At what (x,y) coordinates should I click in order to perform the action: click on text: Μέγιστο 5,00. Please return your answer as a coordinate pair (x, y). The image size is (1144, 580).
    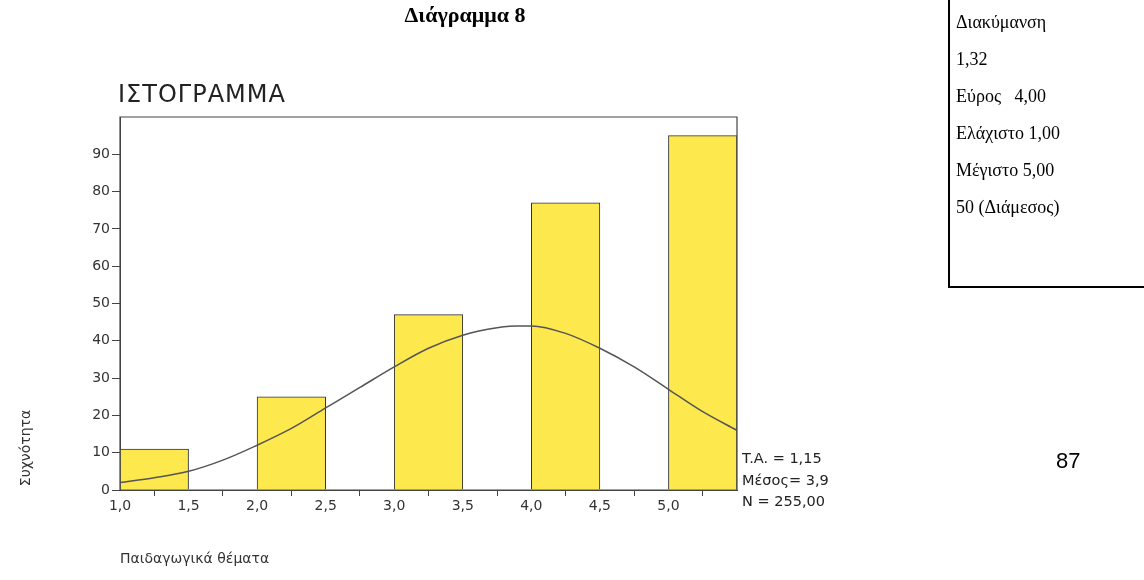
    Looking at the image, I should click on (1006, 170).